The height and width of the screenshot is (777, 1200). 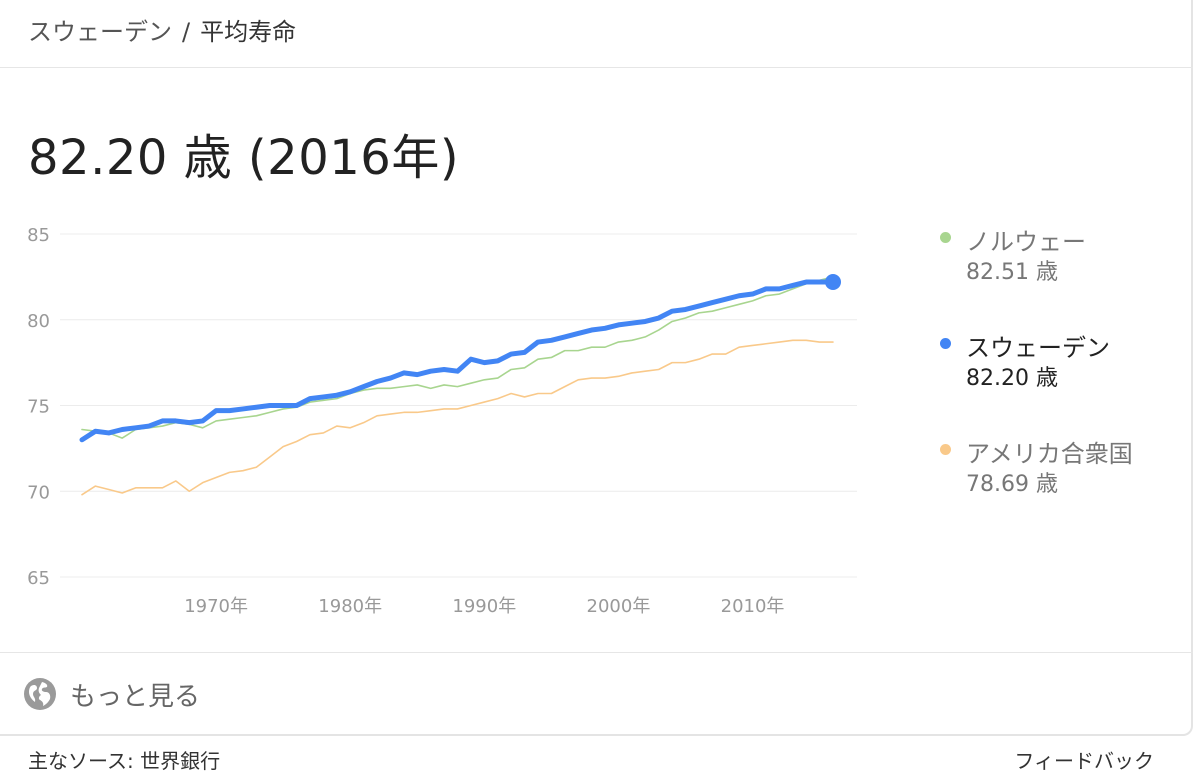 What do you see at coordinates (38, 235) in the screenshot?
I see `y-tick-label: 85` at bounding box center [38, 235].